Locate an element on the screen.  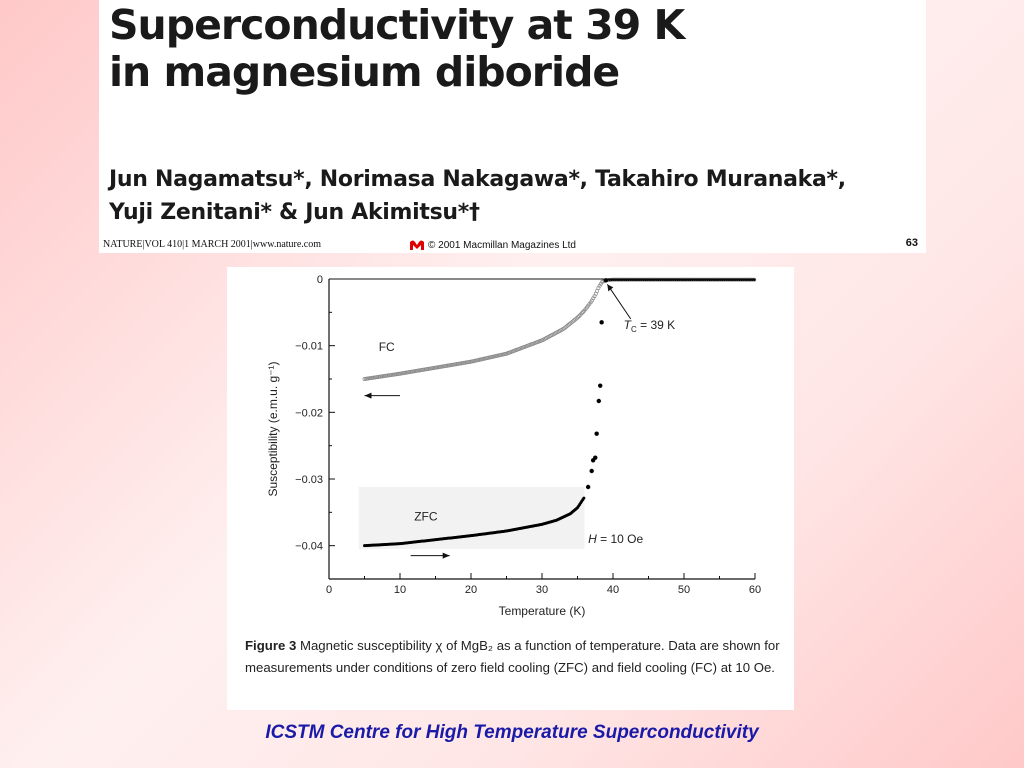
authors-line-2: Yuji Zenitani* & Jun Akimitsu*† is located at coordinates (294, 212).